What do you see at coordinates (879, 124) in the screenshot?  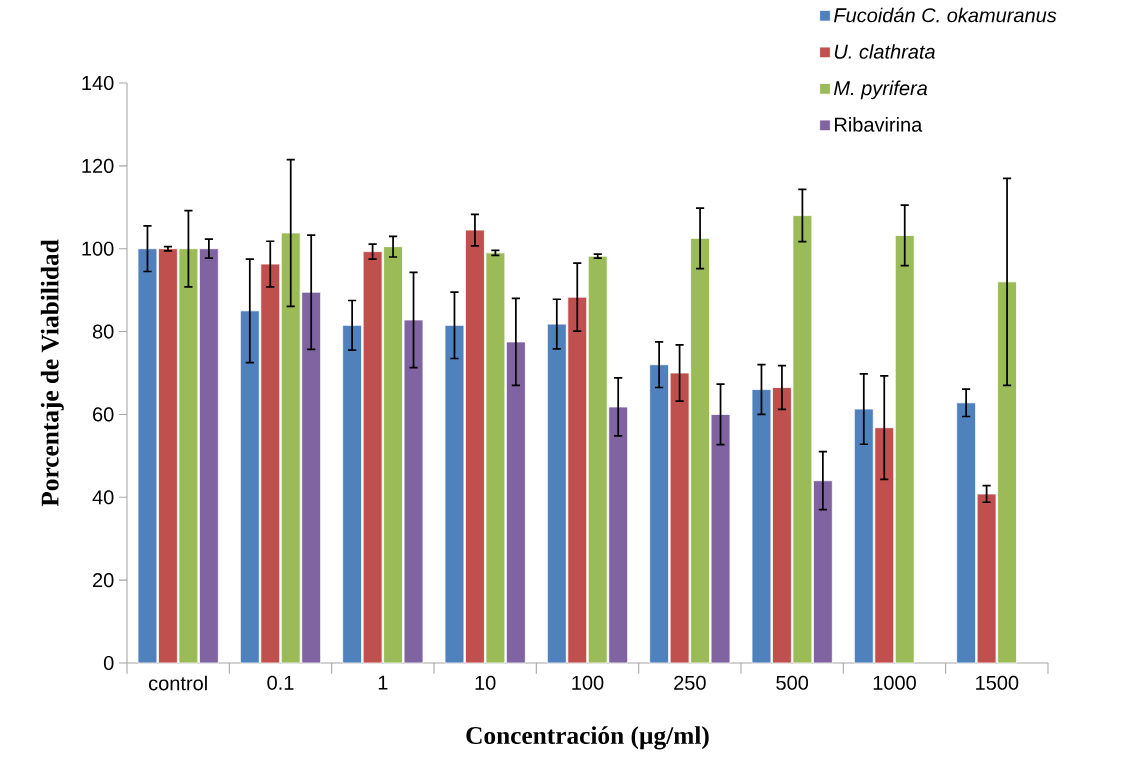 I see `legend-label: Ribavirina` at bounding box center [879, 124].